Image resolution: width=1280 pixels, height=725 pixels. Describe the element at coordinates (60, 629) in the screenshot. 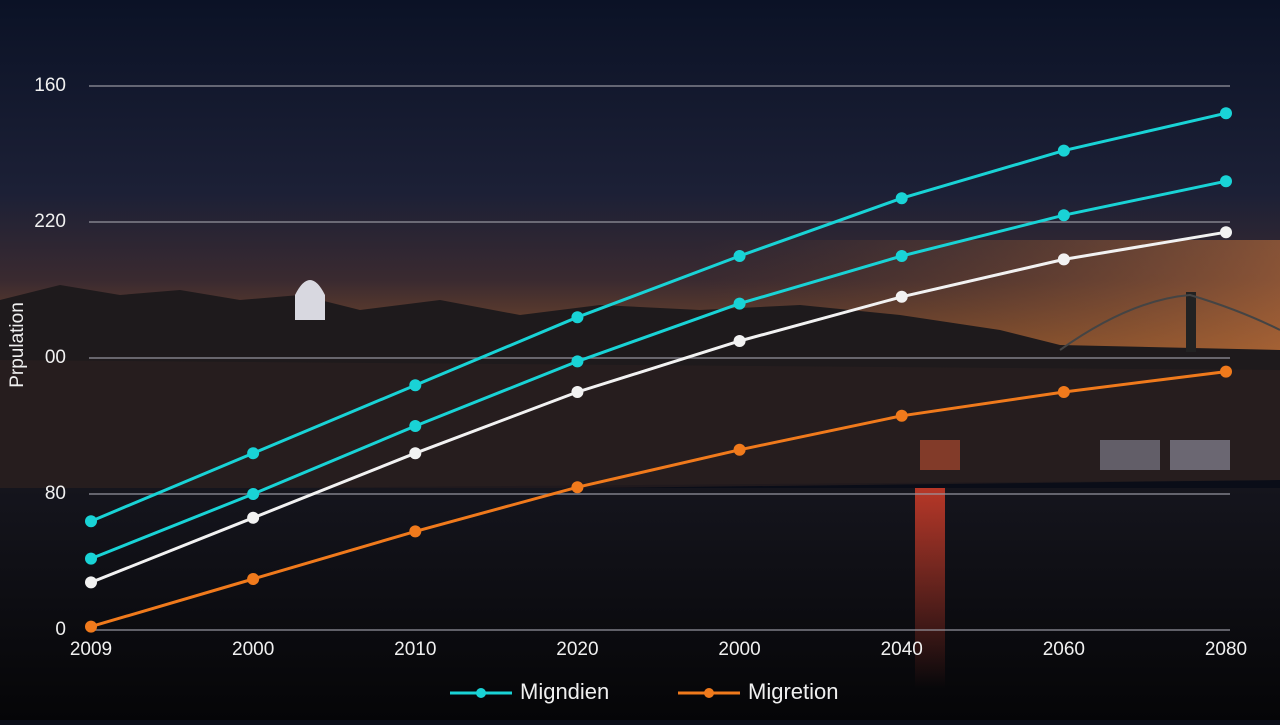

I see `y-tick-label: 0` at that location.